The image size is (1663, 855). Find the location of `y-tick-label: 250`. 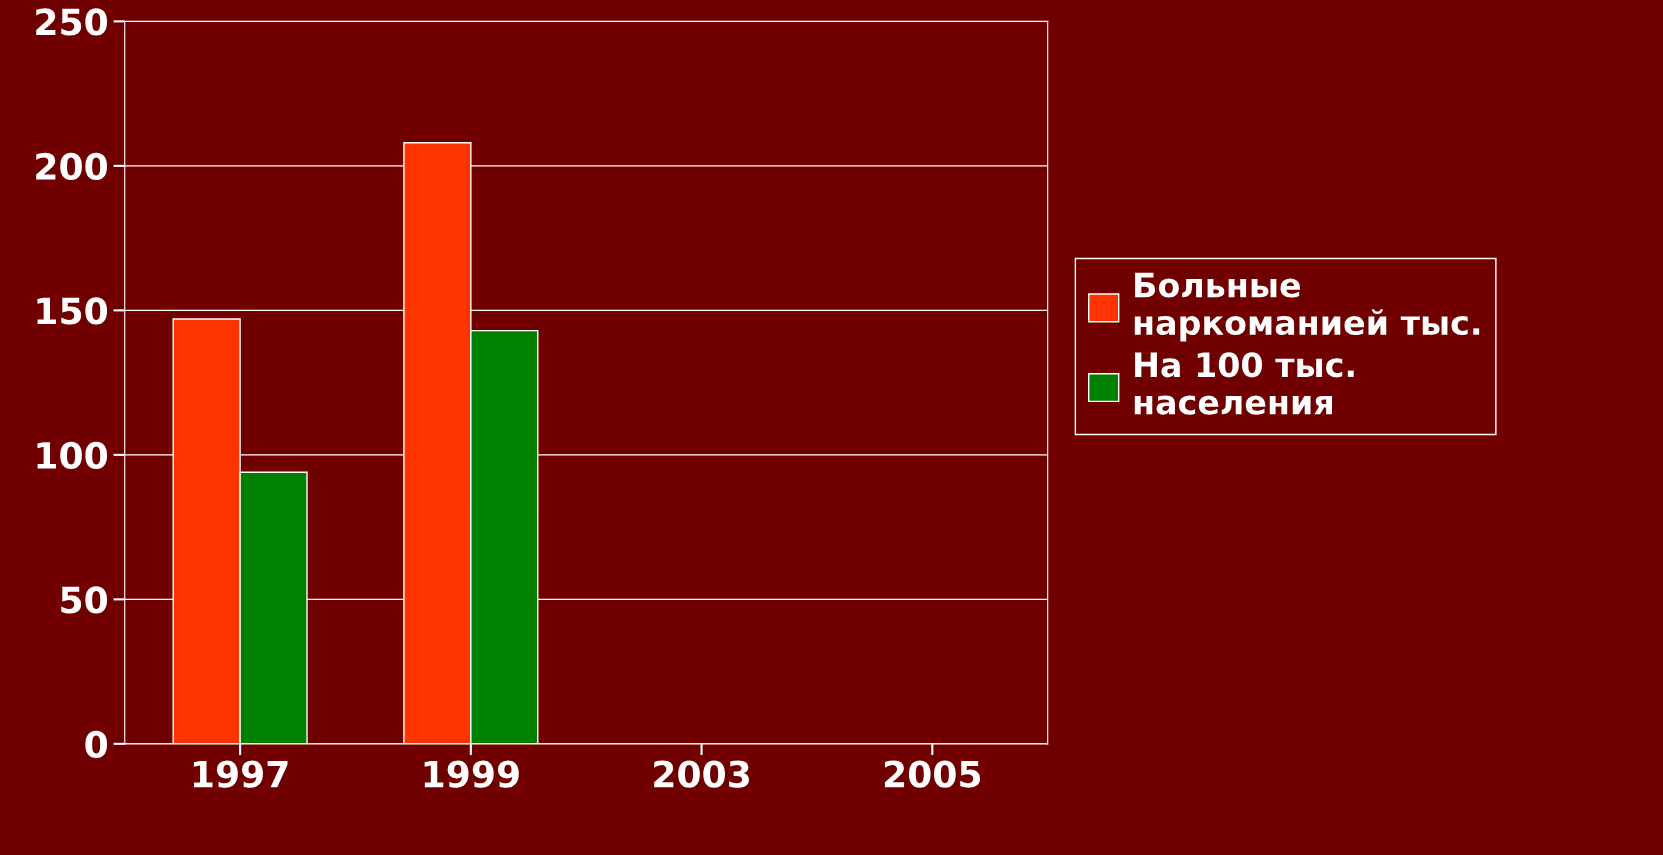

y-tick-label: 250 is located at coordinates (72, 22).